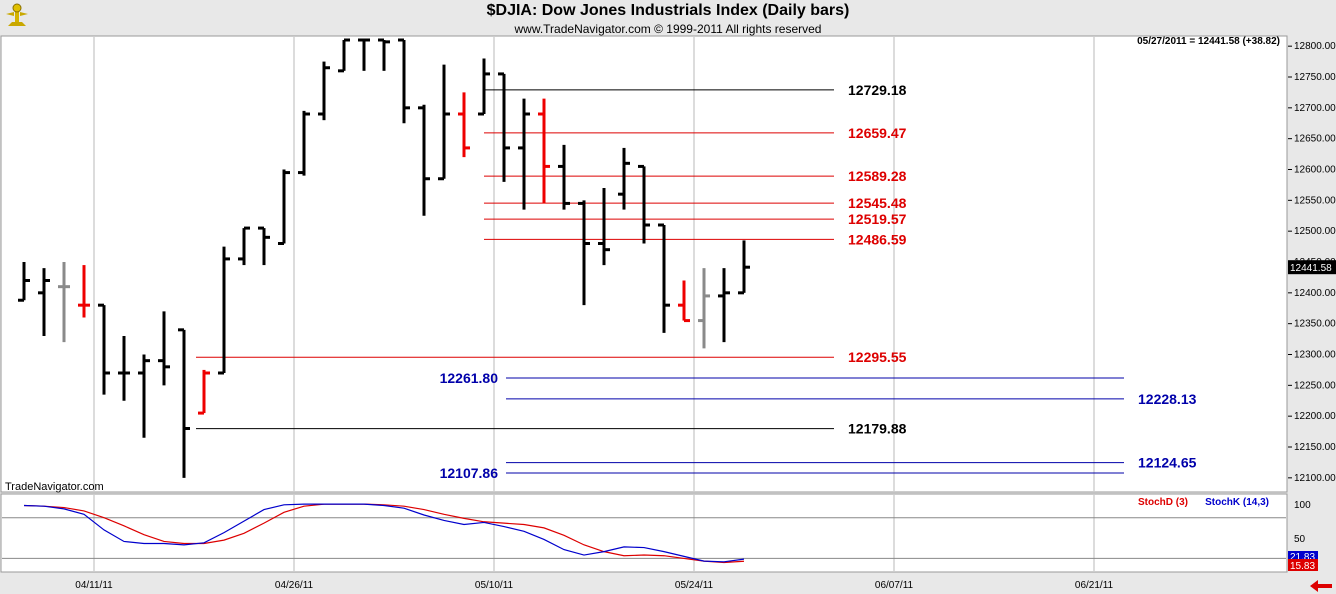 Image resolution: width=1336 pixels, height=594 pixels. I want to click on y-tick-label: 12600.00, so click(1315, 170).